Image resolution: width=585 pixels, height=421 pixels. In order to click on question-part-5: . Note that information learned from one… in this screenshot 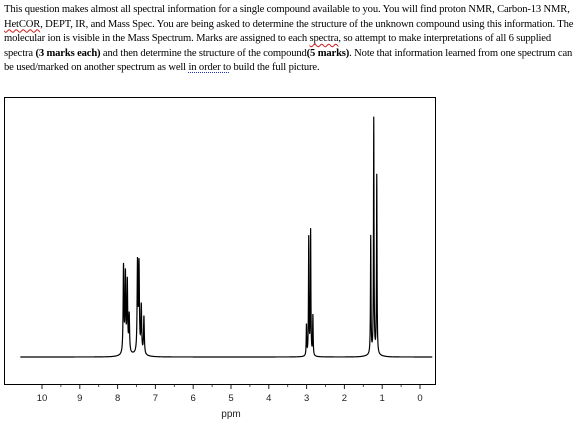, I will do `click(288, 60)`.